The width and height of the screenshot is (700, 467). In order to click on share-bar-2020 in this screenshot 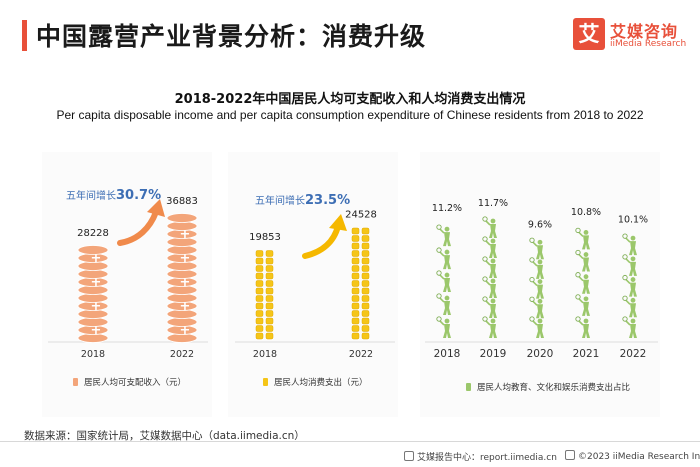, I will do `click(536, 287)`.